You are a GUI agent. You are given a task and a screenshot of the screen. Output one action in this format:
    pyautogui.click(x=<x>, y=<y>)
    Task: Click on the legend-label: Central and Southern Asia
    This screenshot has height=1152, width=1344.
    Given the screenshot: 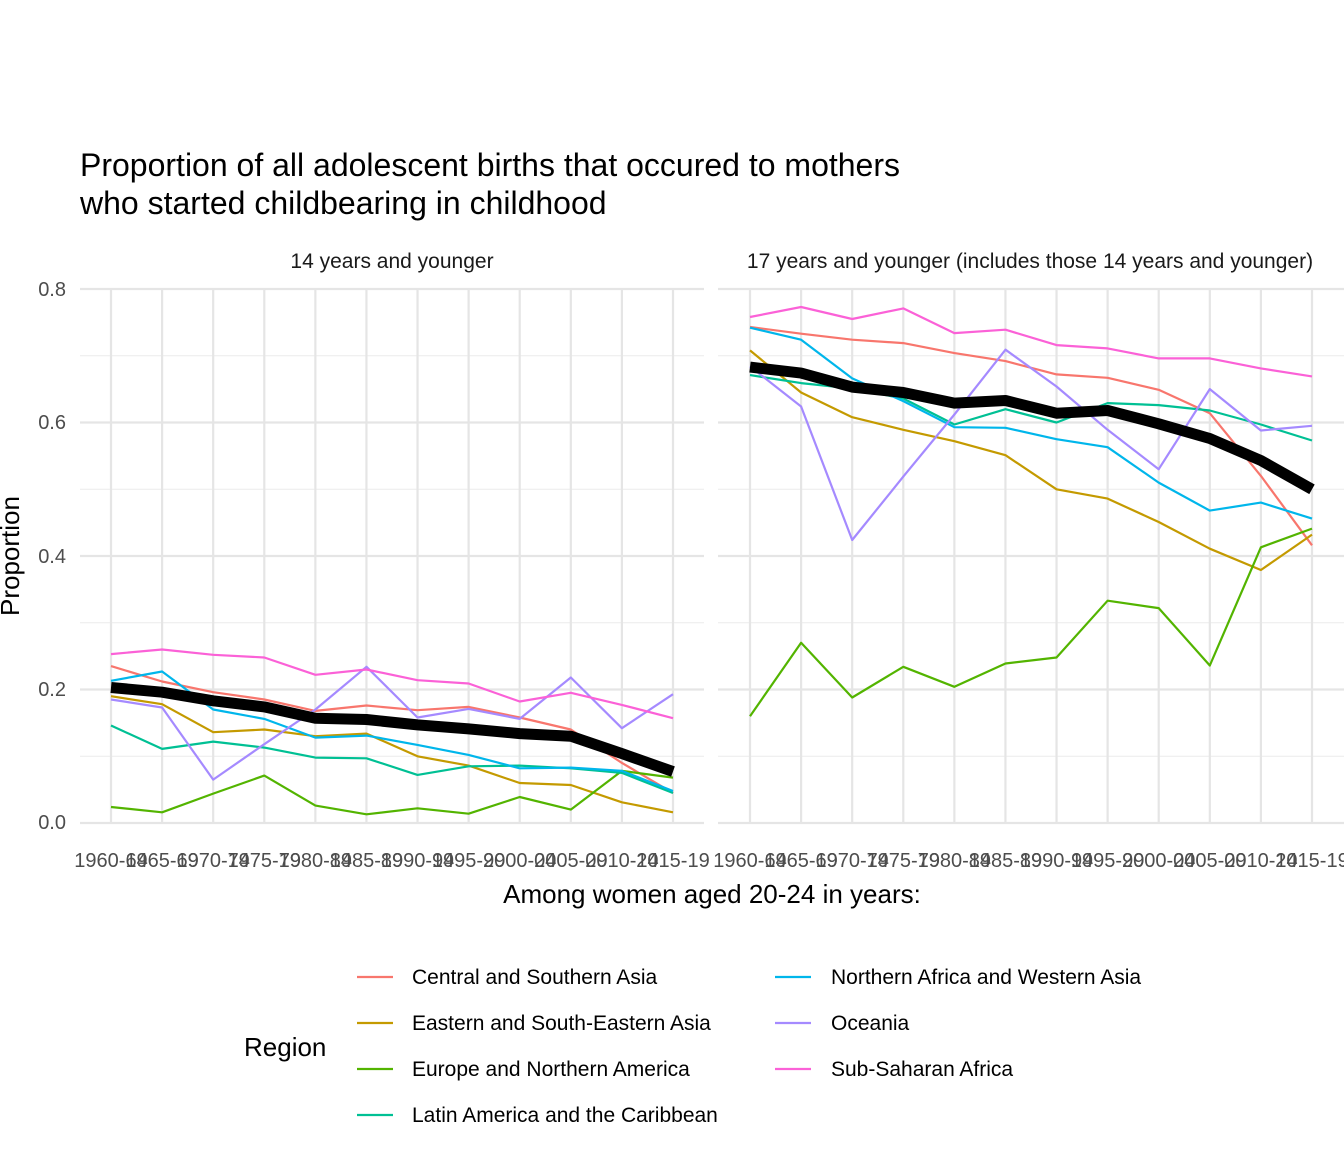 What is the action you would take?
    pyautogui.click(x=534, y=977)
    